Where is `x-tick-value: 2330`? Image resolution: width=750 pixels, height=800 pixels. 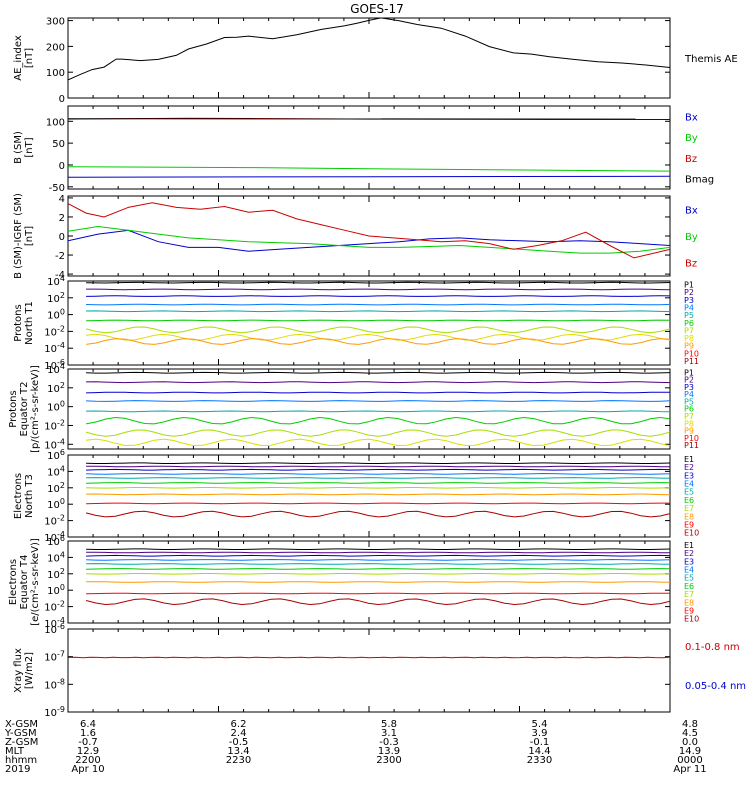 x-tick-value: 2330 is located at coordinates (539, 760).